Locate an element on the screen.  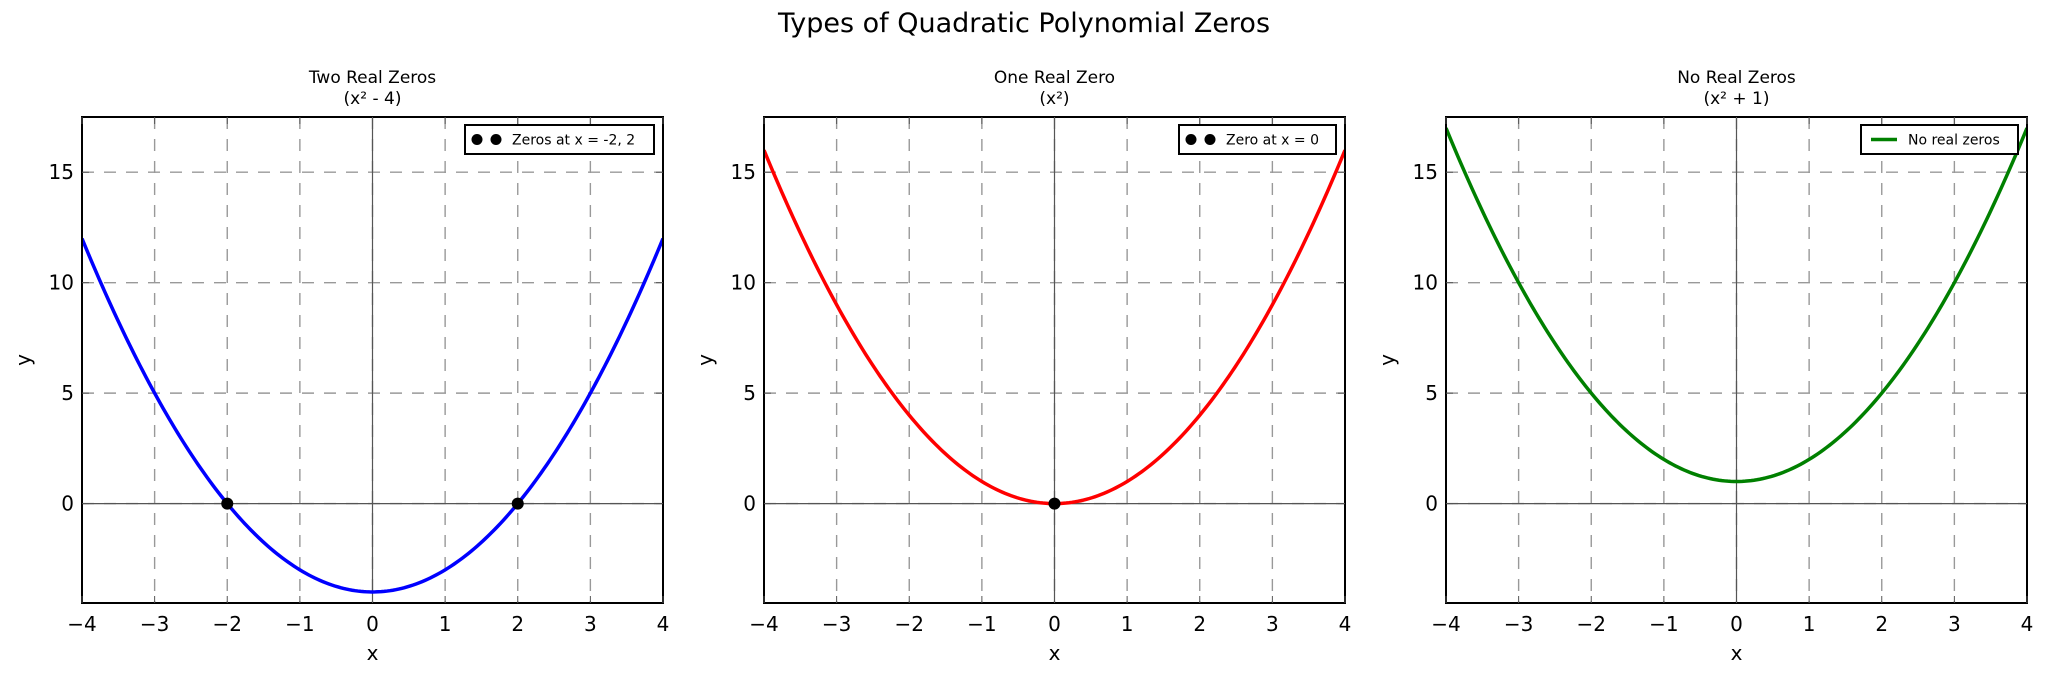
subplot-3-title-block: No Real Zeros (x² + 1) is located at coordinates (1736, 89).